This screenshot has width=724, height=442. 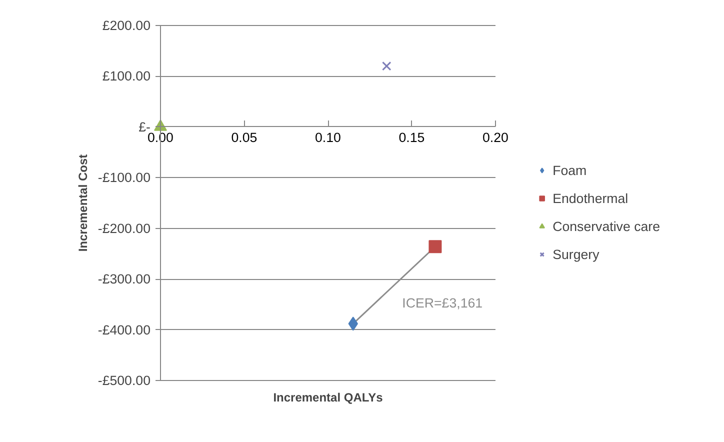 What do you see at coordinates (124, 279) in the screenshot?
I see `y-tick-label: -£300.00` at bounding box center [124, 279].